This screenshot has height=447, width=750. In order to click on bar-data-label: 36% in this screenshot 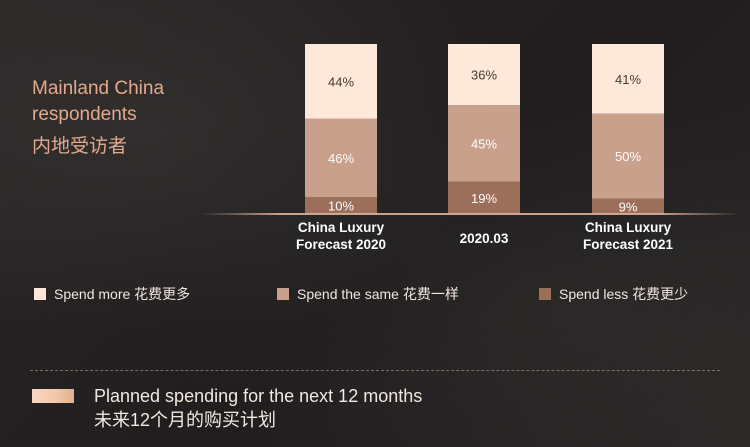, I will do `click(484, 75)`.